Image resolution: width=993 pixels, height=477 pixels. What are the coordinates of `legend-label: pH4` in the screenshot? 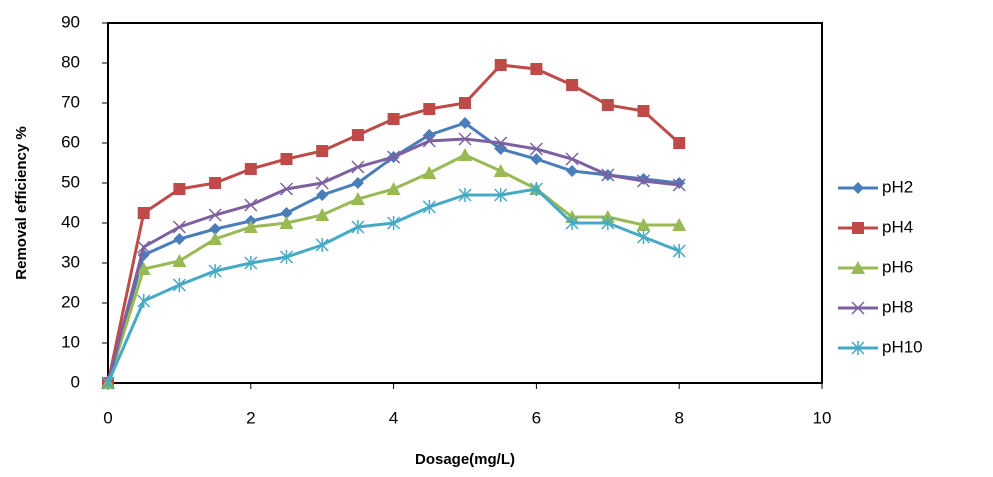 It's located at (897, 226).